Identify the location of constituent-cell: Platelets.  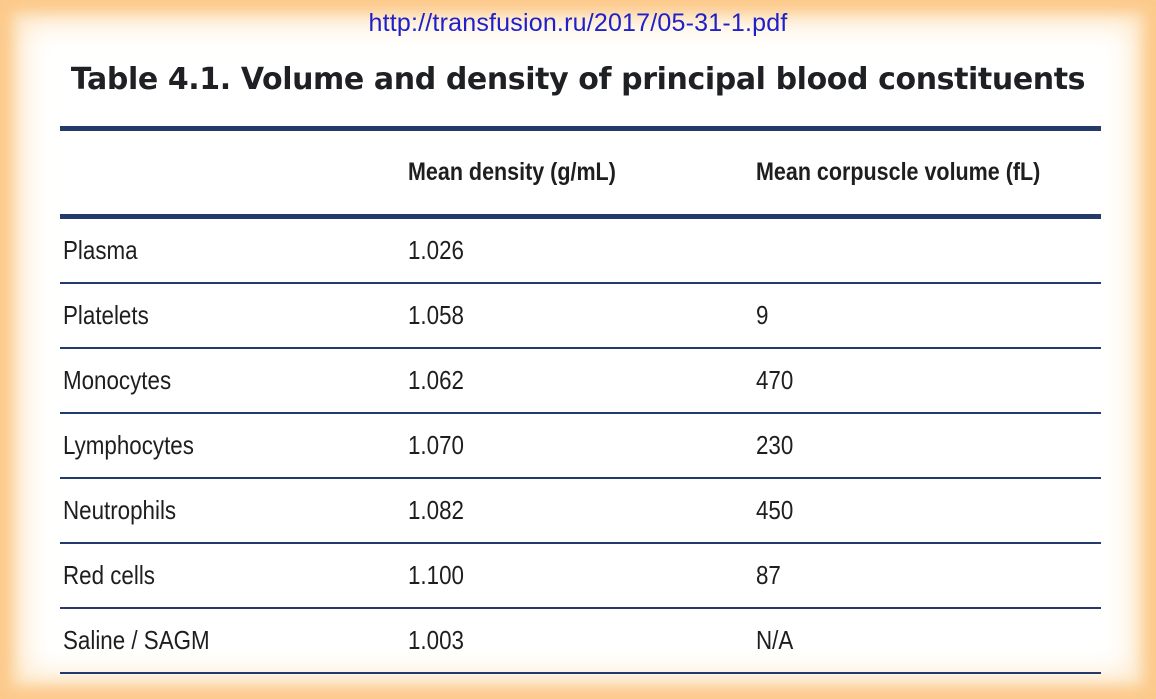
(232, 316).